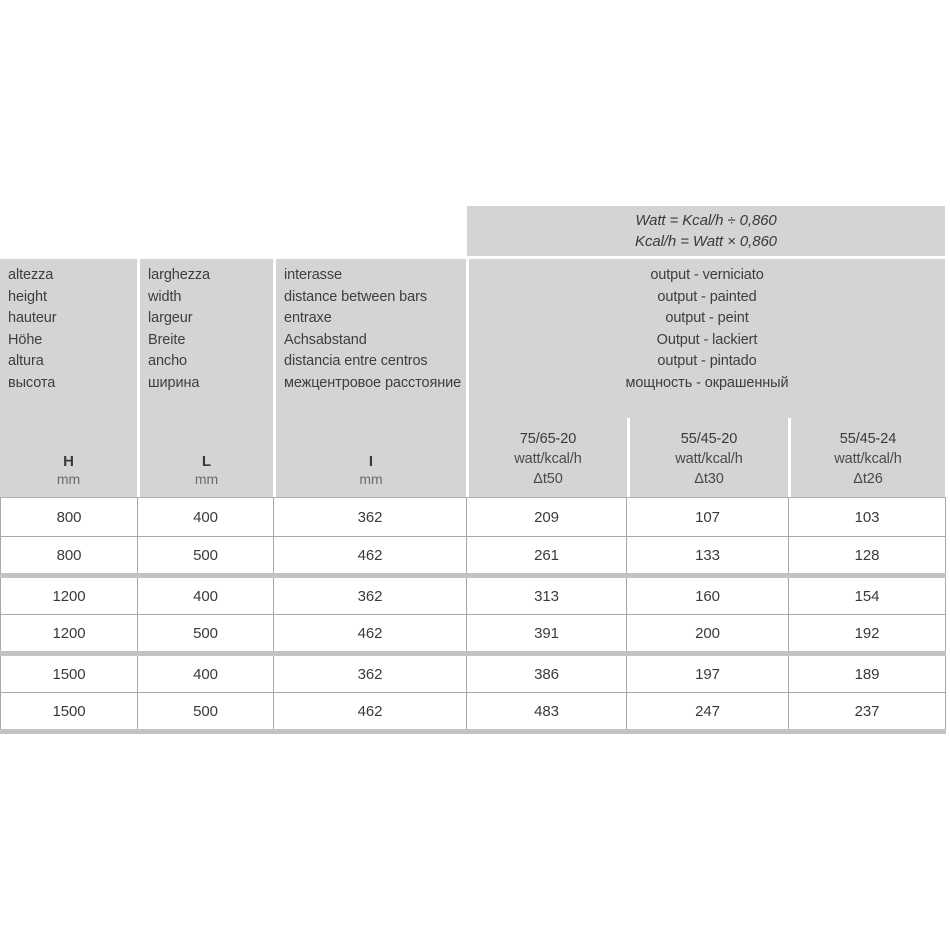  I want to click on width-label-es: ancho, so click(168, 361).